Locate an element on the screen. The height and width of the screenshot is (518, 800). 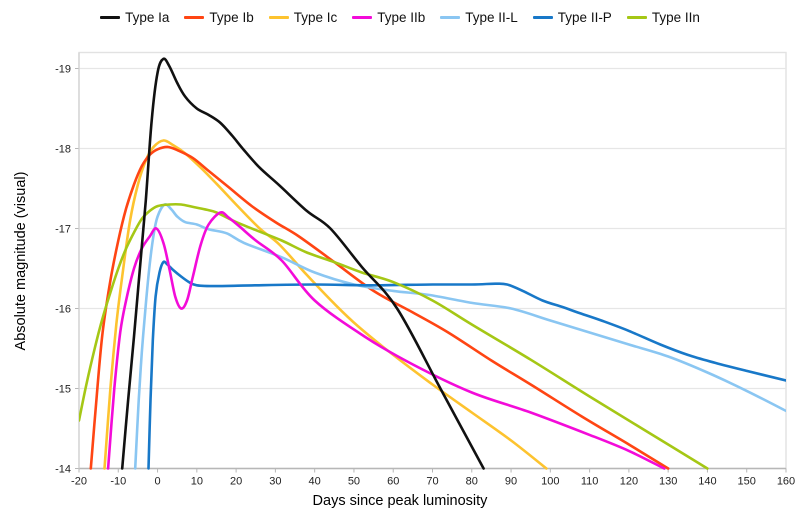
legend-label: Type Ic is located at coordinates (315, 17).